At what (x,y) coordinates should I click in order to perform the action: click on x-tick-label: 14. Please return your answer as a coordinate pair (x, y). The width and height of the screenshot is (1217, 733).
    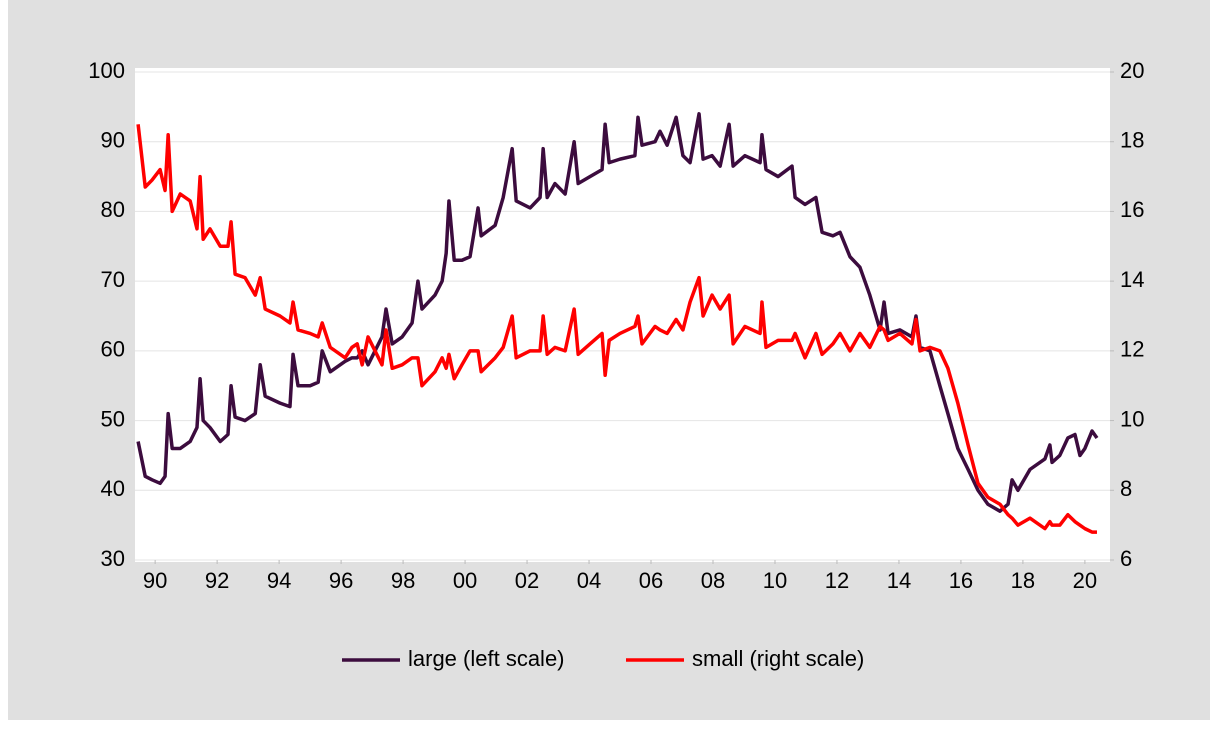
    Looking at the image, I should click on (899, 580).